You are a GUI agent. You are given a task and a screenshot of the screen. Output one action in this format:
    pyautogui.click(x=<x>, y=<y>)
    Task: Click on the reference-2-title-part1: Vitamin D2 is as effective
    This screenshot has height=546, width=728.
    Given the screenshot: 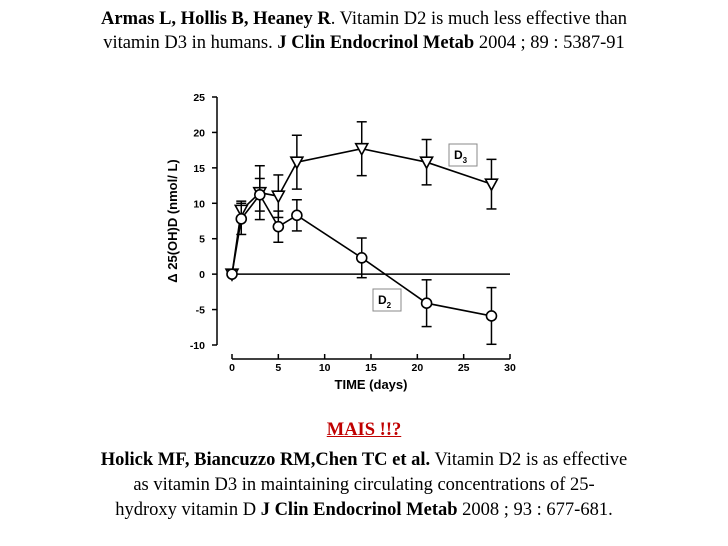 What is the action you would take?
    pyautogui.click(x=529, y=460)
    